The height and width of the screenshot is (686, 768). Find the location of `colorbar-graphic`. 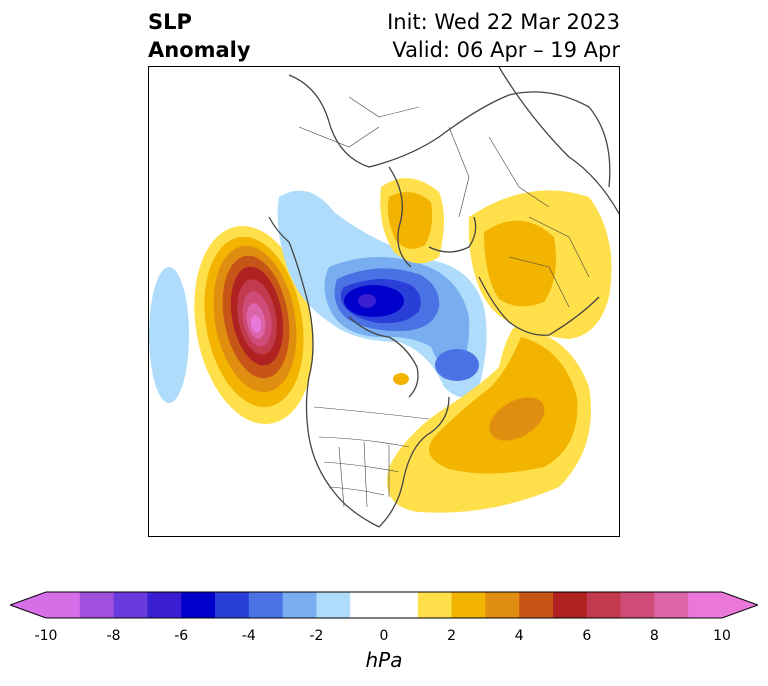

colorbar-graphic is located at coordinates (384, 605).